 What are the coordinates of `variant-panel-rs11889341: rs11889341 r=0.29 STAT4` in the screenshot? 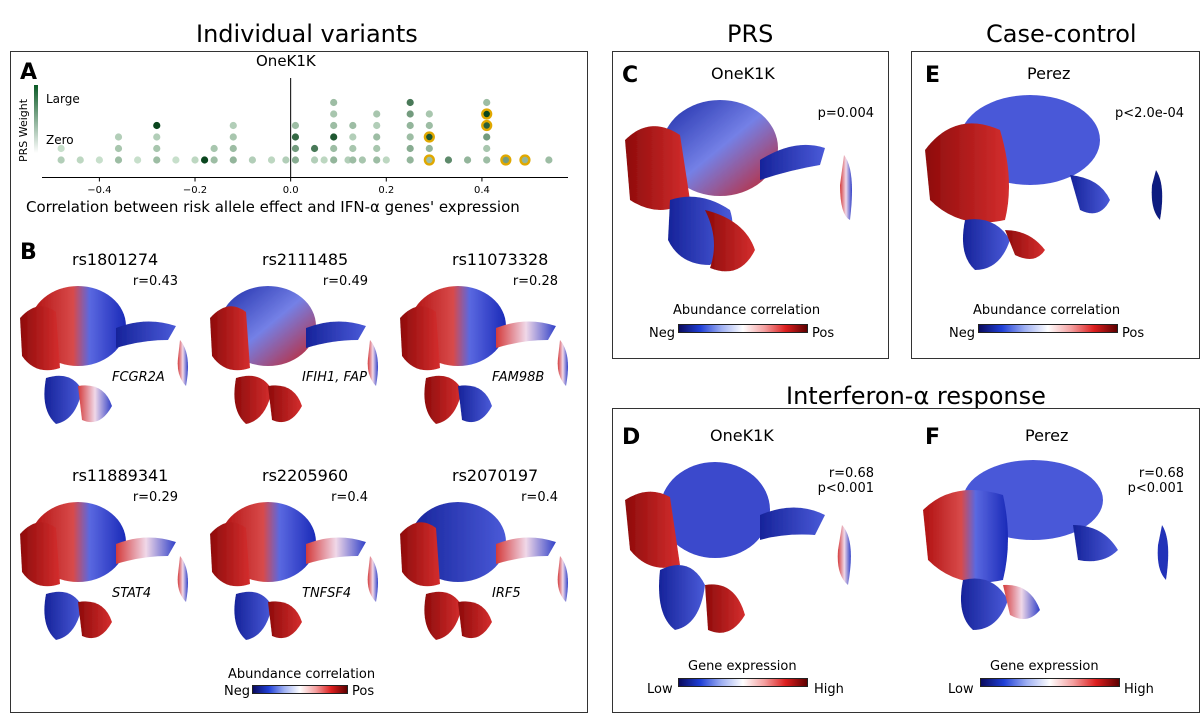 It's located at (107, 566).